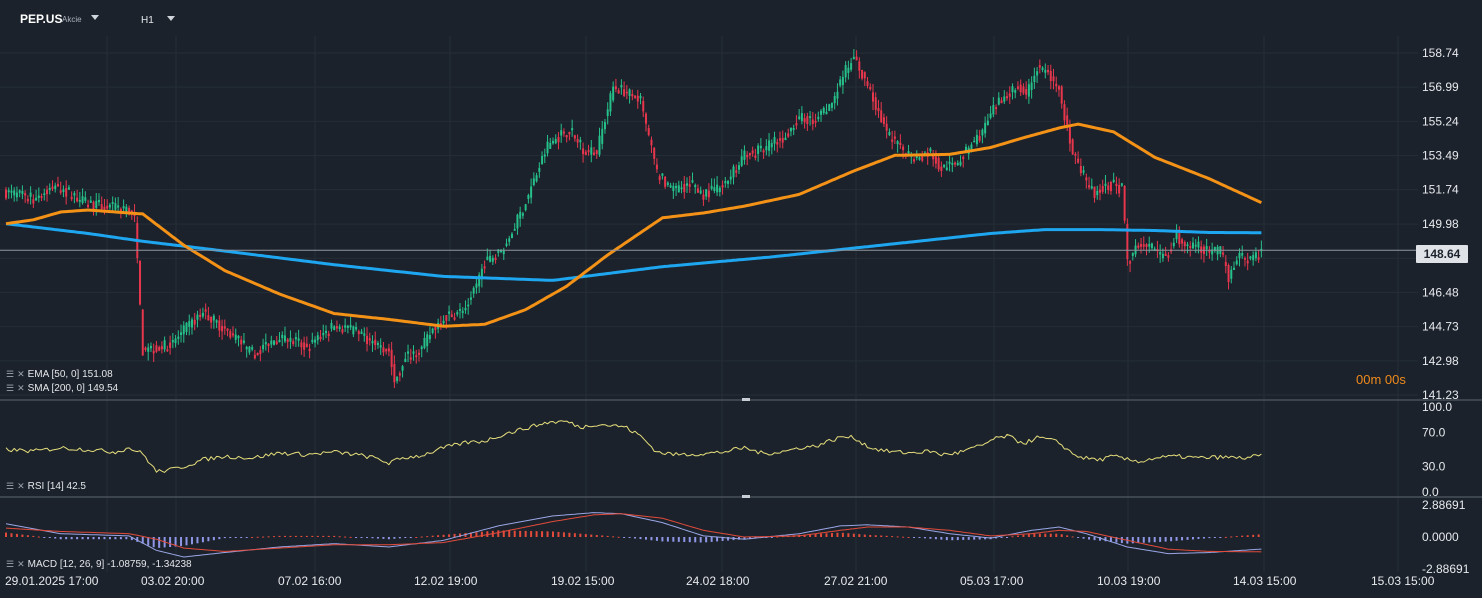 This screenshot has height=598, width=1482. Describe the element at coordinates (1440, 327) in the screenshot. I see `price-axis-label: 144.73` at that location.